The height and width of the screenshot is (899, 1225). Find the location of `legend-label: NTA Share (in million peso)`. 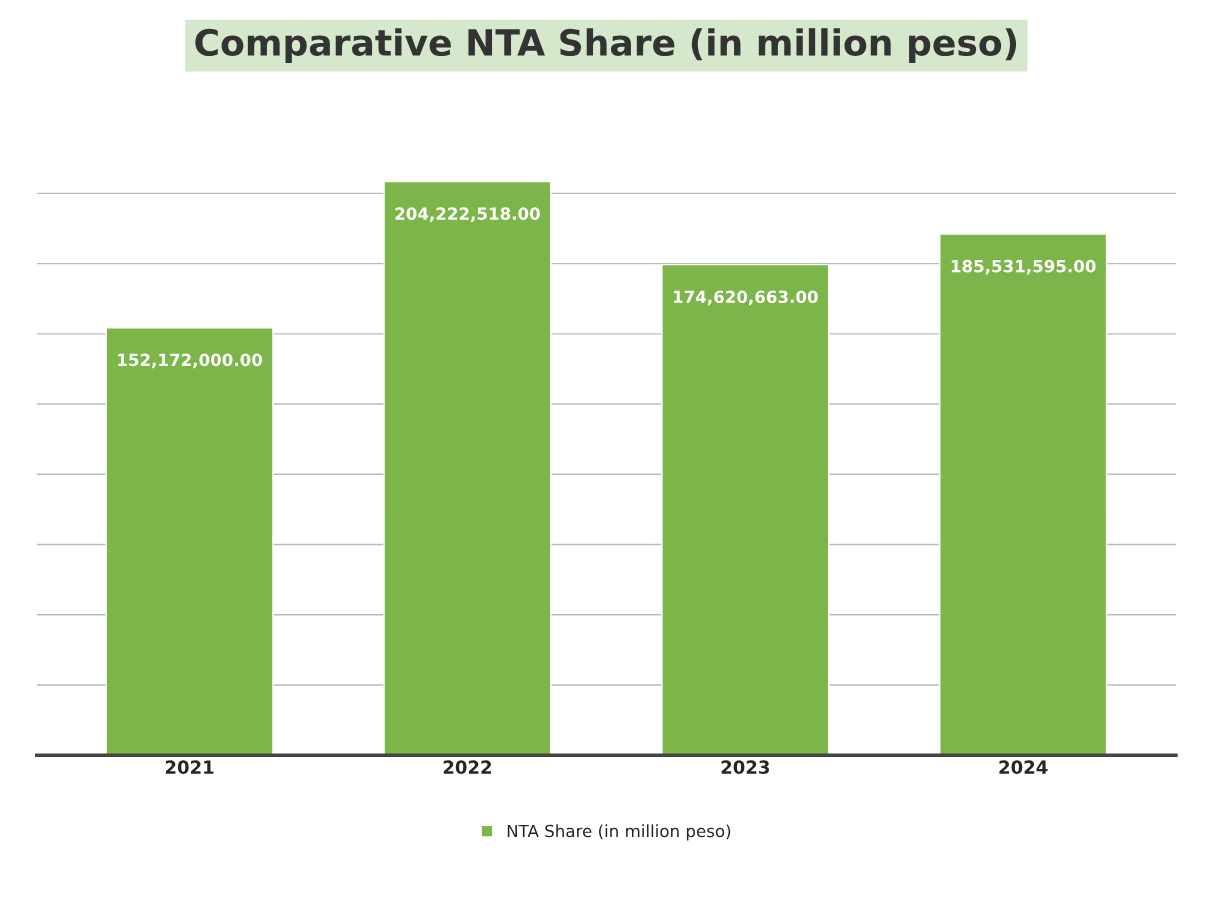

legend-label: NTA Share (in million peso) is located at coordinates (619, 832).